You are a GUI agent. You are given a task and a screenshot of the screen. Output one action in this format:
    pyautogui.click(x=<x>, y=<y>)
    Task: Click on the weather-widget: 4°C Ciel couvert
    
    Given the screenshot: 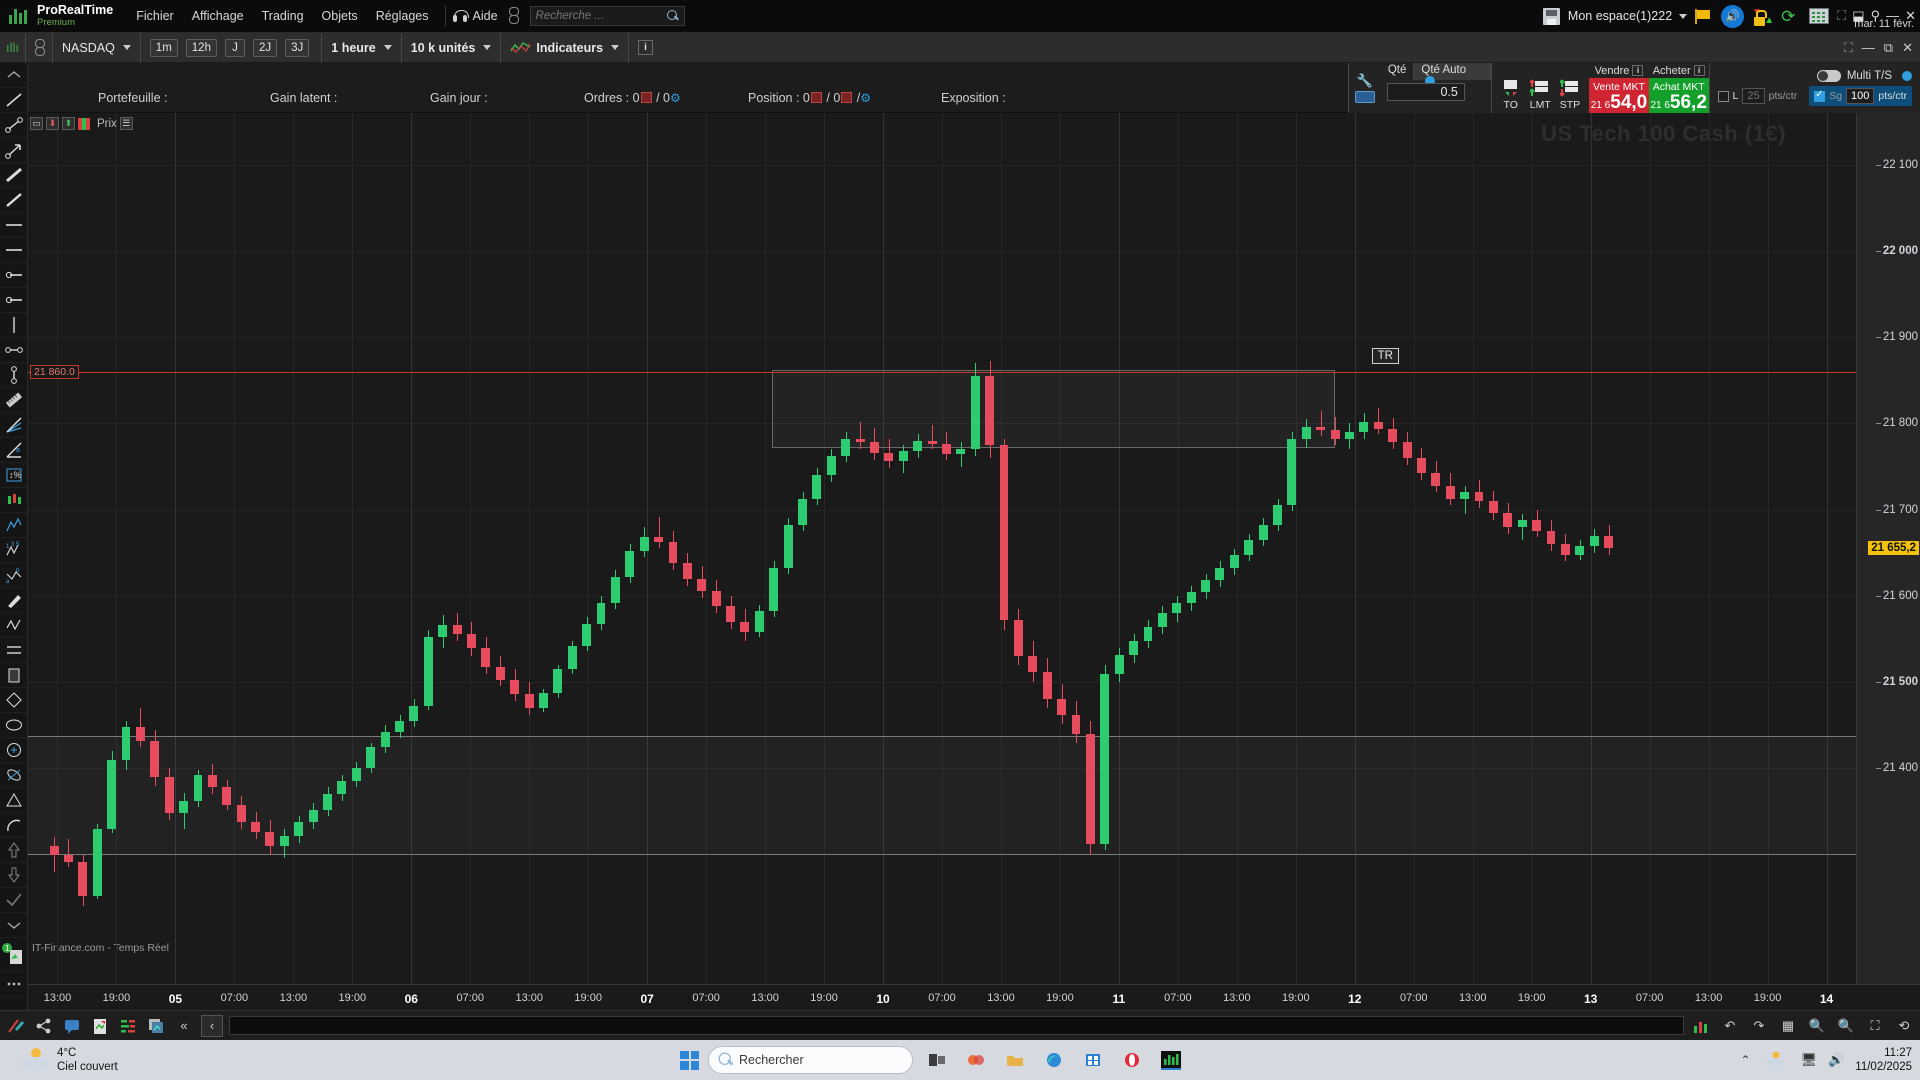 What is the action you would take?
    pyautogui.click(x=59, y=1060)
    